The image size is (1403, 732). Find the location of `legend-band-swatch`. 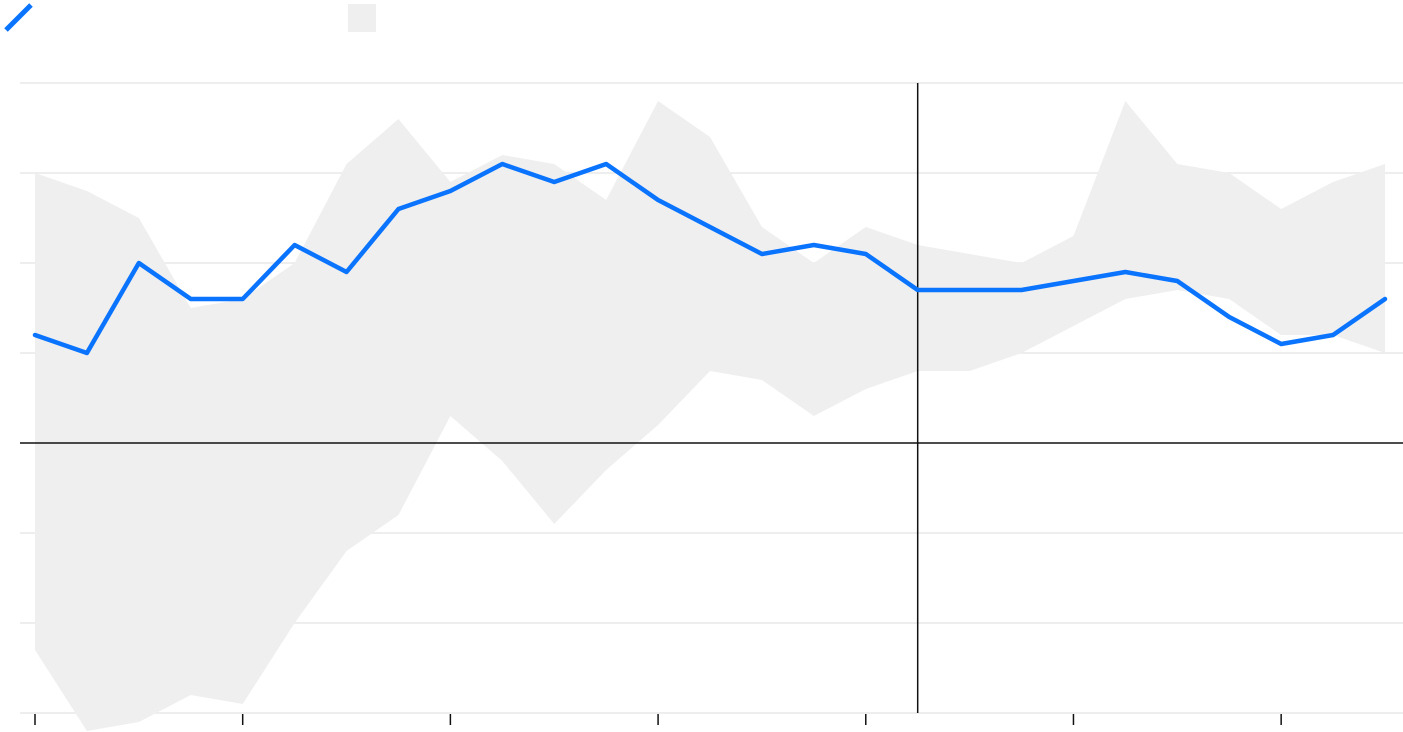

legend-band-swatch is located at coordinates (362, 18).